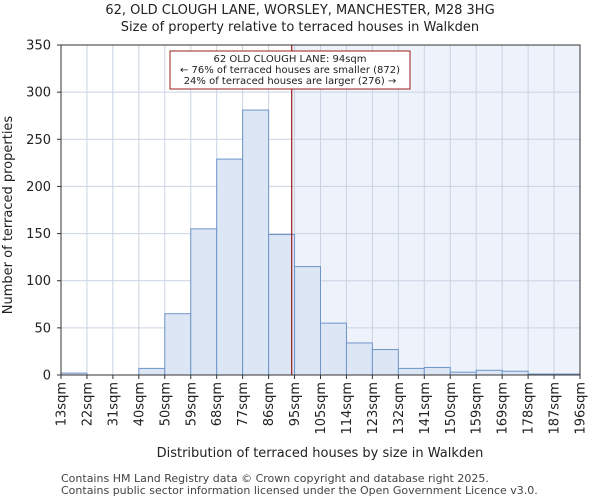 The height and width of the screenshot is (500, 600). I want to click on y-axis-label: Number of terraced properties, so click(8, 215).